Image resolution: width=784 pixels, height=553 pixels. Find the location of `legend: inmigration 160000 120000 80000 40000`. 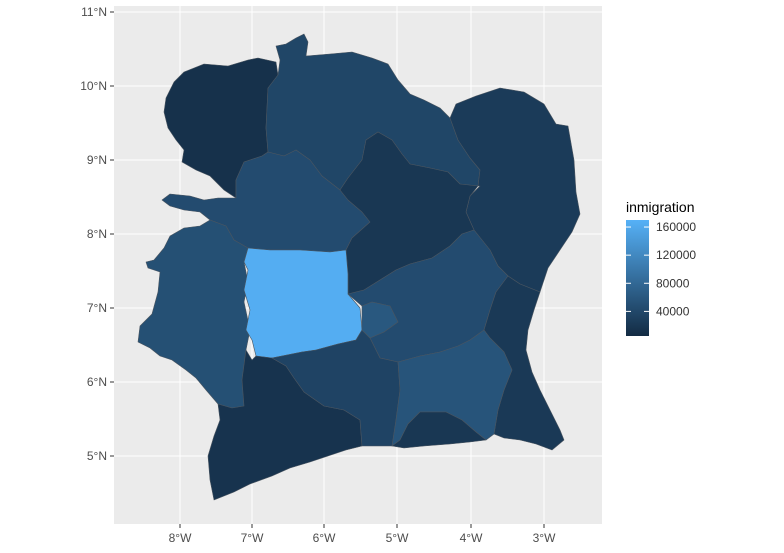

legend: inmigration 160000 120000 80000 40000 is located at coordinates (661, 267).